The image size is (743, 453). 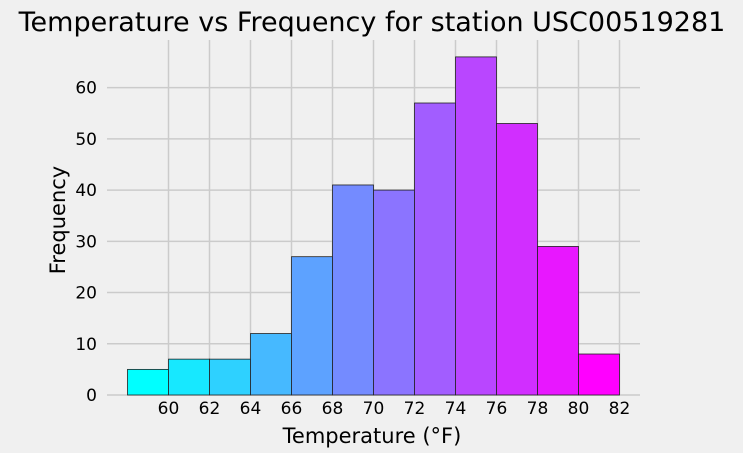 I want to click on y-tick-label: 10, so click(x=86, y=345).